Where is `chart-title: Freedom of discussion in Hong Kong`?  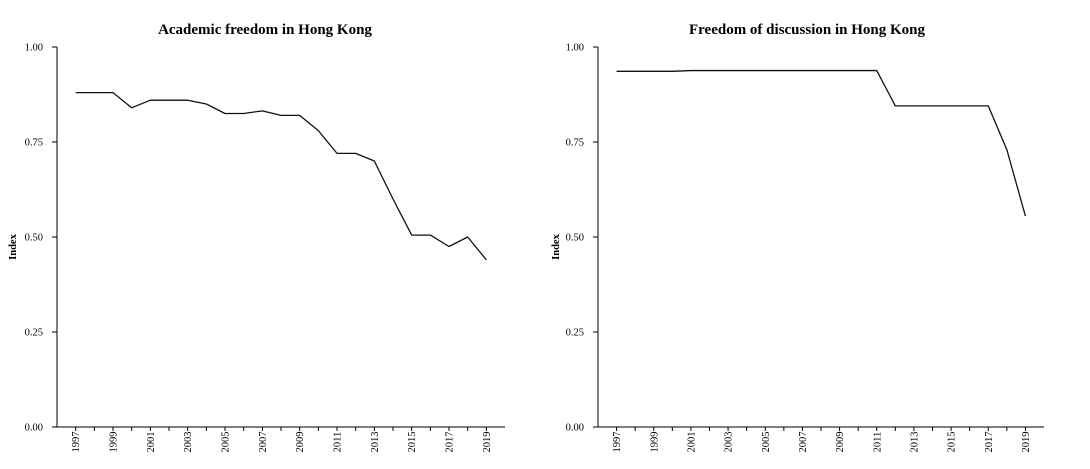
chart-title: Freedom of discussion in Hong Kong is located at coordinates (807, 30).